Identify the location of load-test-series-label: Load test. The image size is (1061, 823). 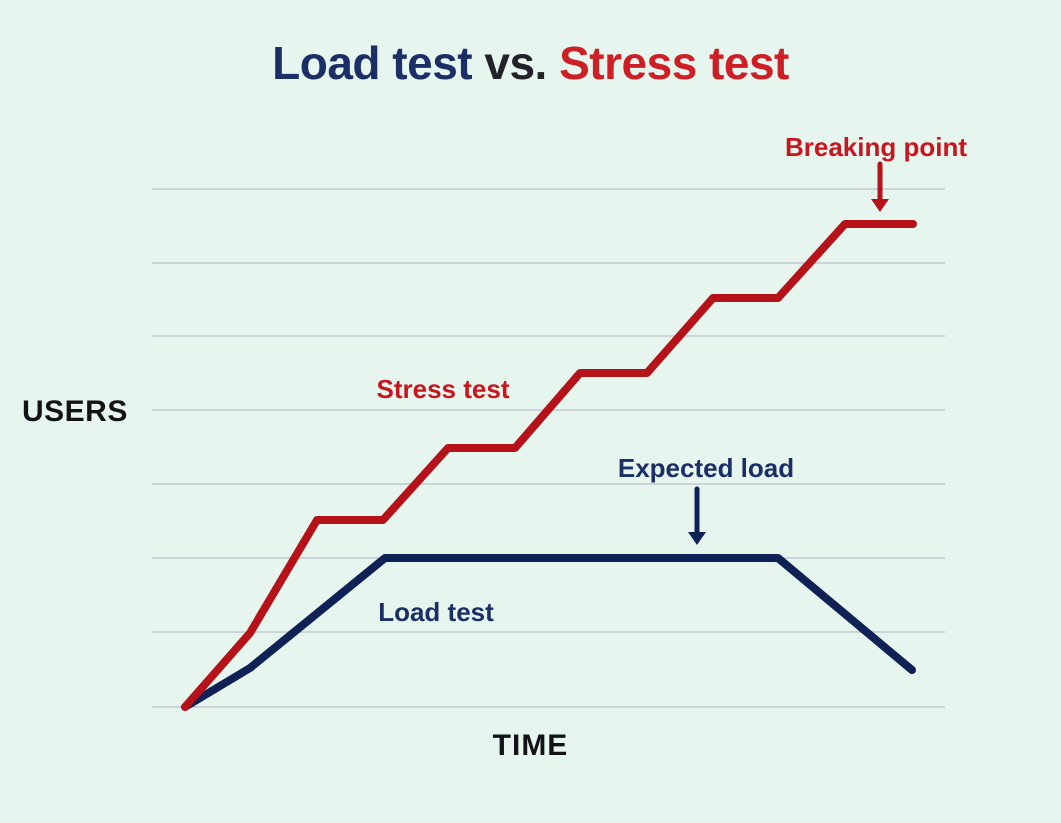
(436, 612).